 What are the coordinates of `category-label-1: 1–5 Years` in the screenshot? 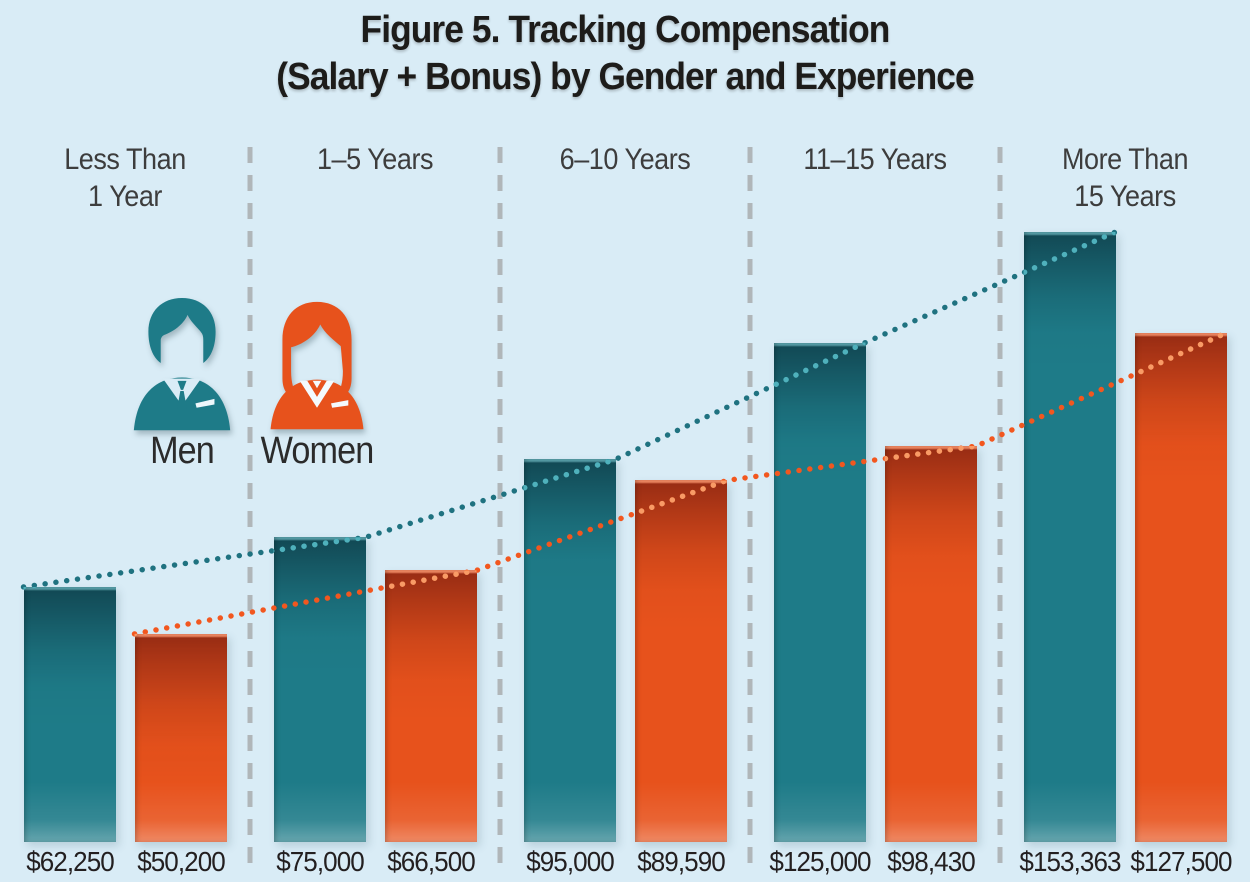 It's located at (375, 159).